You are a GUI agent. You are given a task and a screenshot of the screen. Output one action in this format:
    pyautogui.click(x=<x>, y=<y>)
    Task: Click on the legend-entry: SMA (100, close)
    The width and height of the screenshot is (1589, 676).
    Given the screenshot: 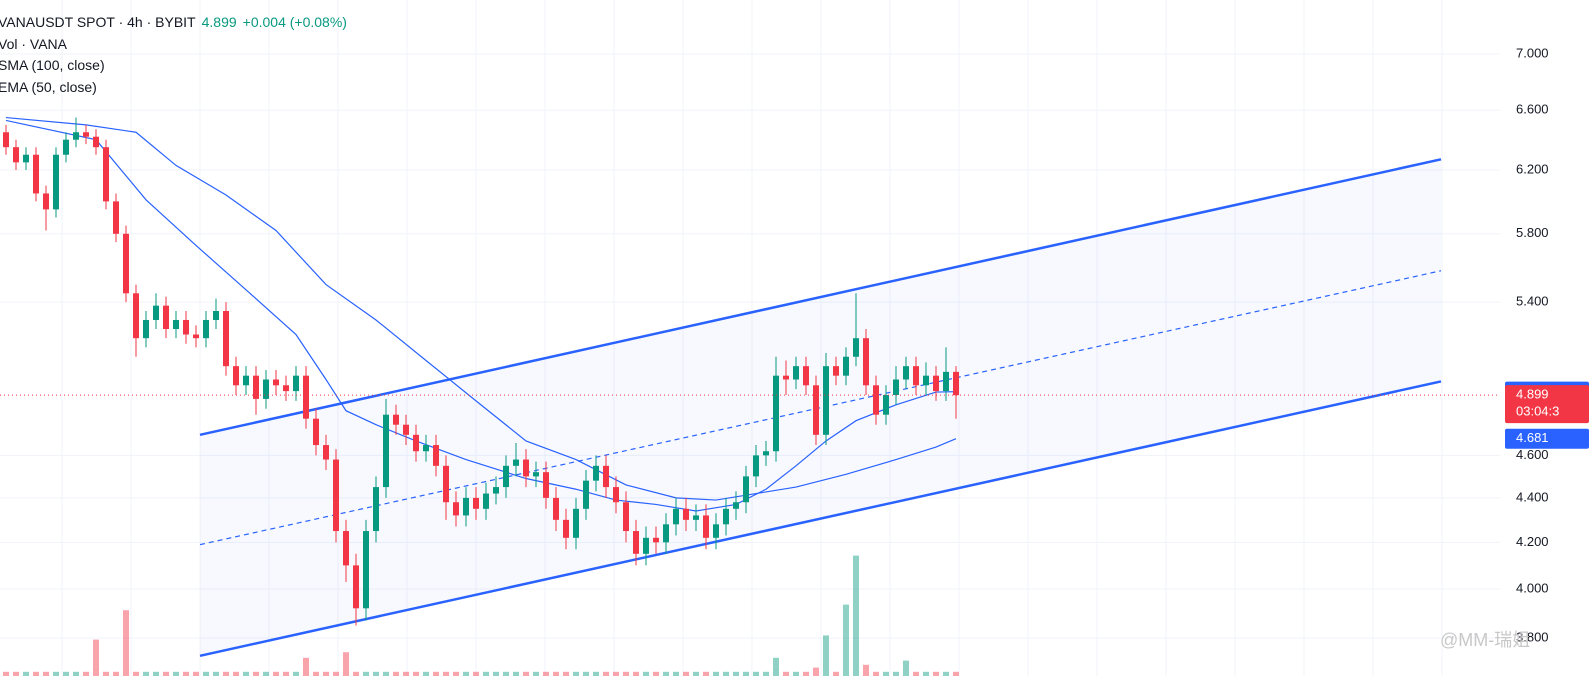 What is the action you would take?
    pyautogui.click(x=52, y=65)
    